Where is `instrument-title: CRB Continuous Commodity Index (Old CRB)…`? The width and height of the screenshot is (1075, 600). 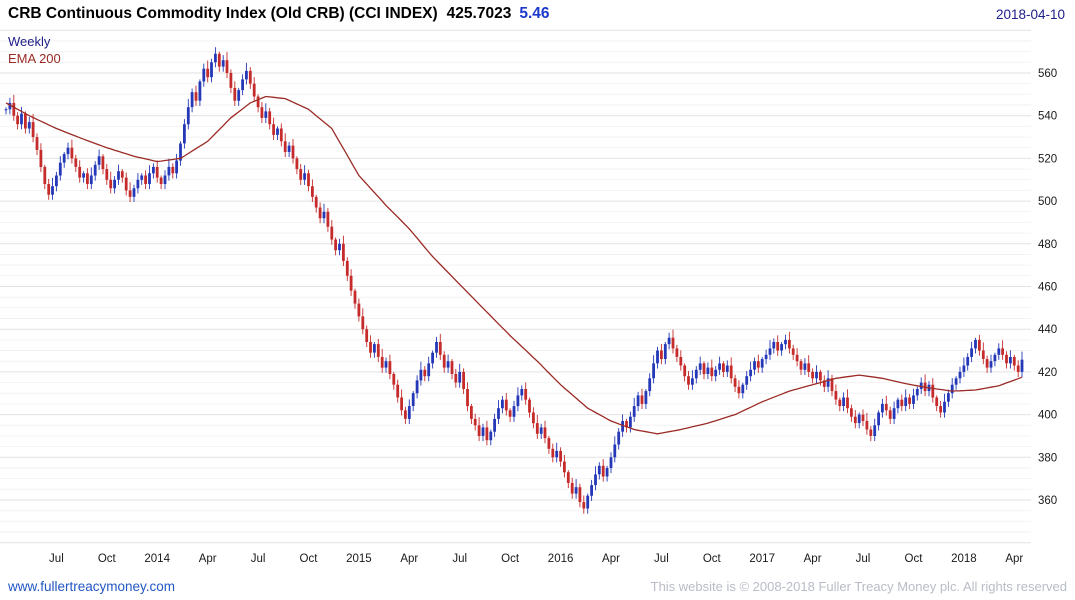
instrument-title: CRB Continuous Commodity Index (Old CRB)… is located at coordinates (223, 13).